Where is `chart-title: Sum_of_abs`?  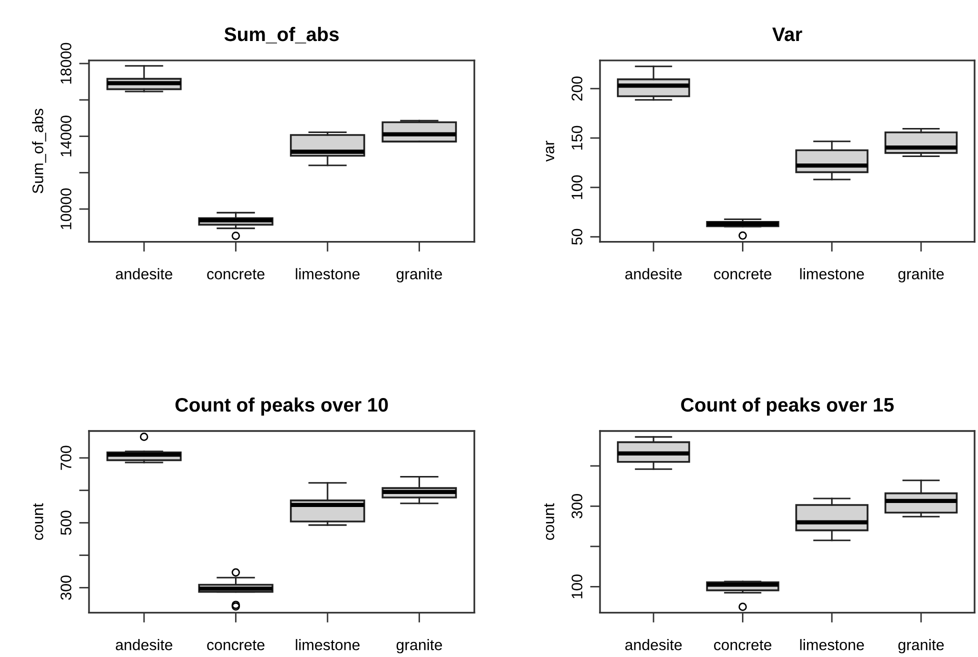 chart-title: Sum_of_abs is located at coordinates (281, 35).